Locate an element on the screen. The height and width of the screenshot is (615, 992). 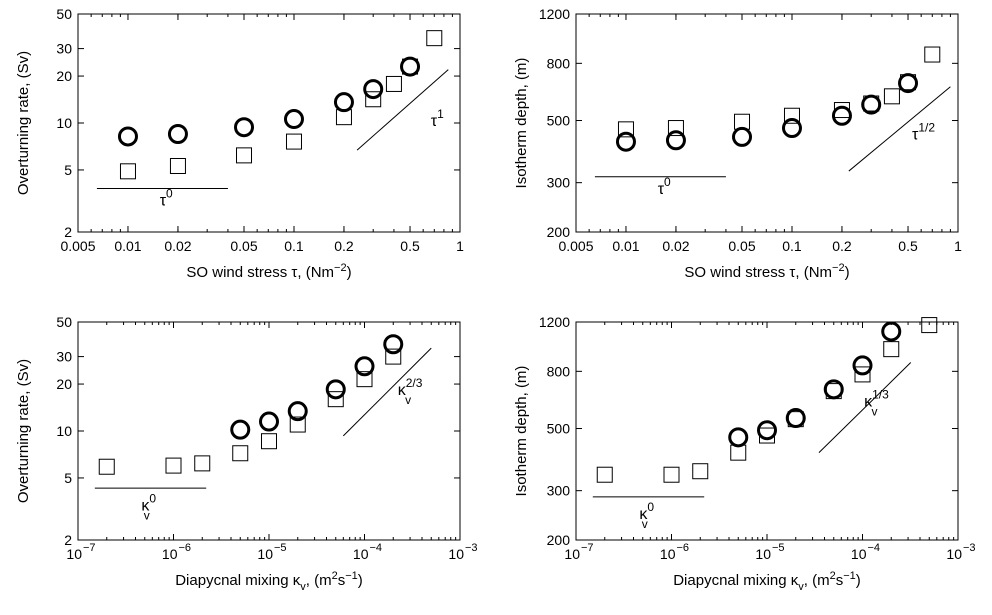
y-axis-label: Isotherm depth, (m) is located at coordinates (521, 123).